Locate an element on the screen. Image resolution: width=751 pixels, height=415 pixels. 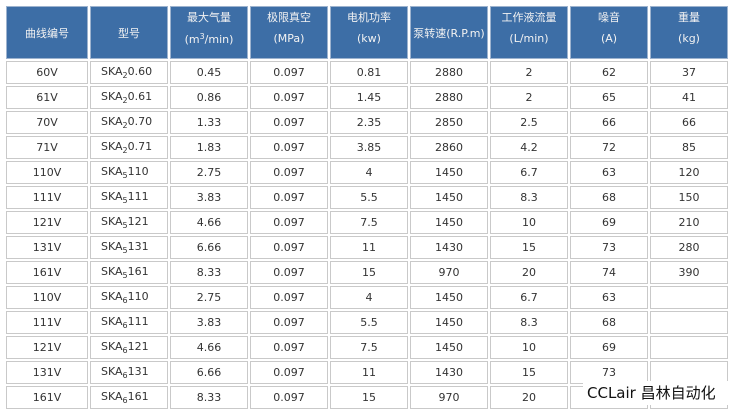
model-suffix: 161 is located at coordinates (138, 271).